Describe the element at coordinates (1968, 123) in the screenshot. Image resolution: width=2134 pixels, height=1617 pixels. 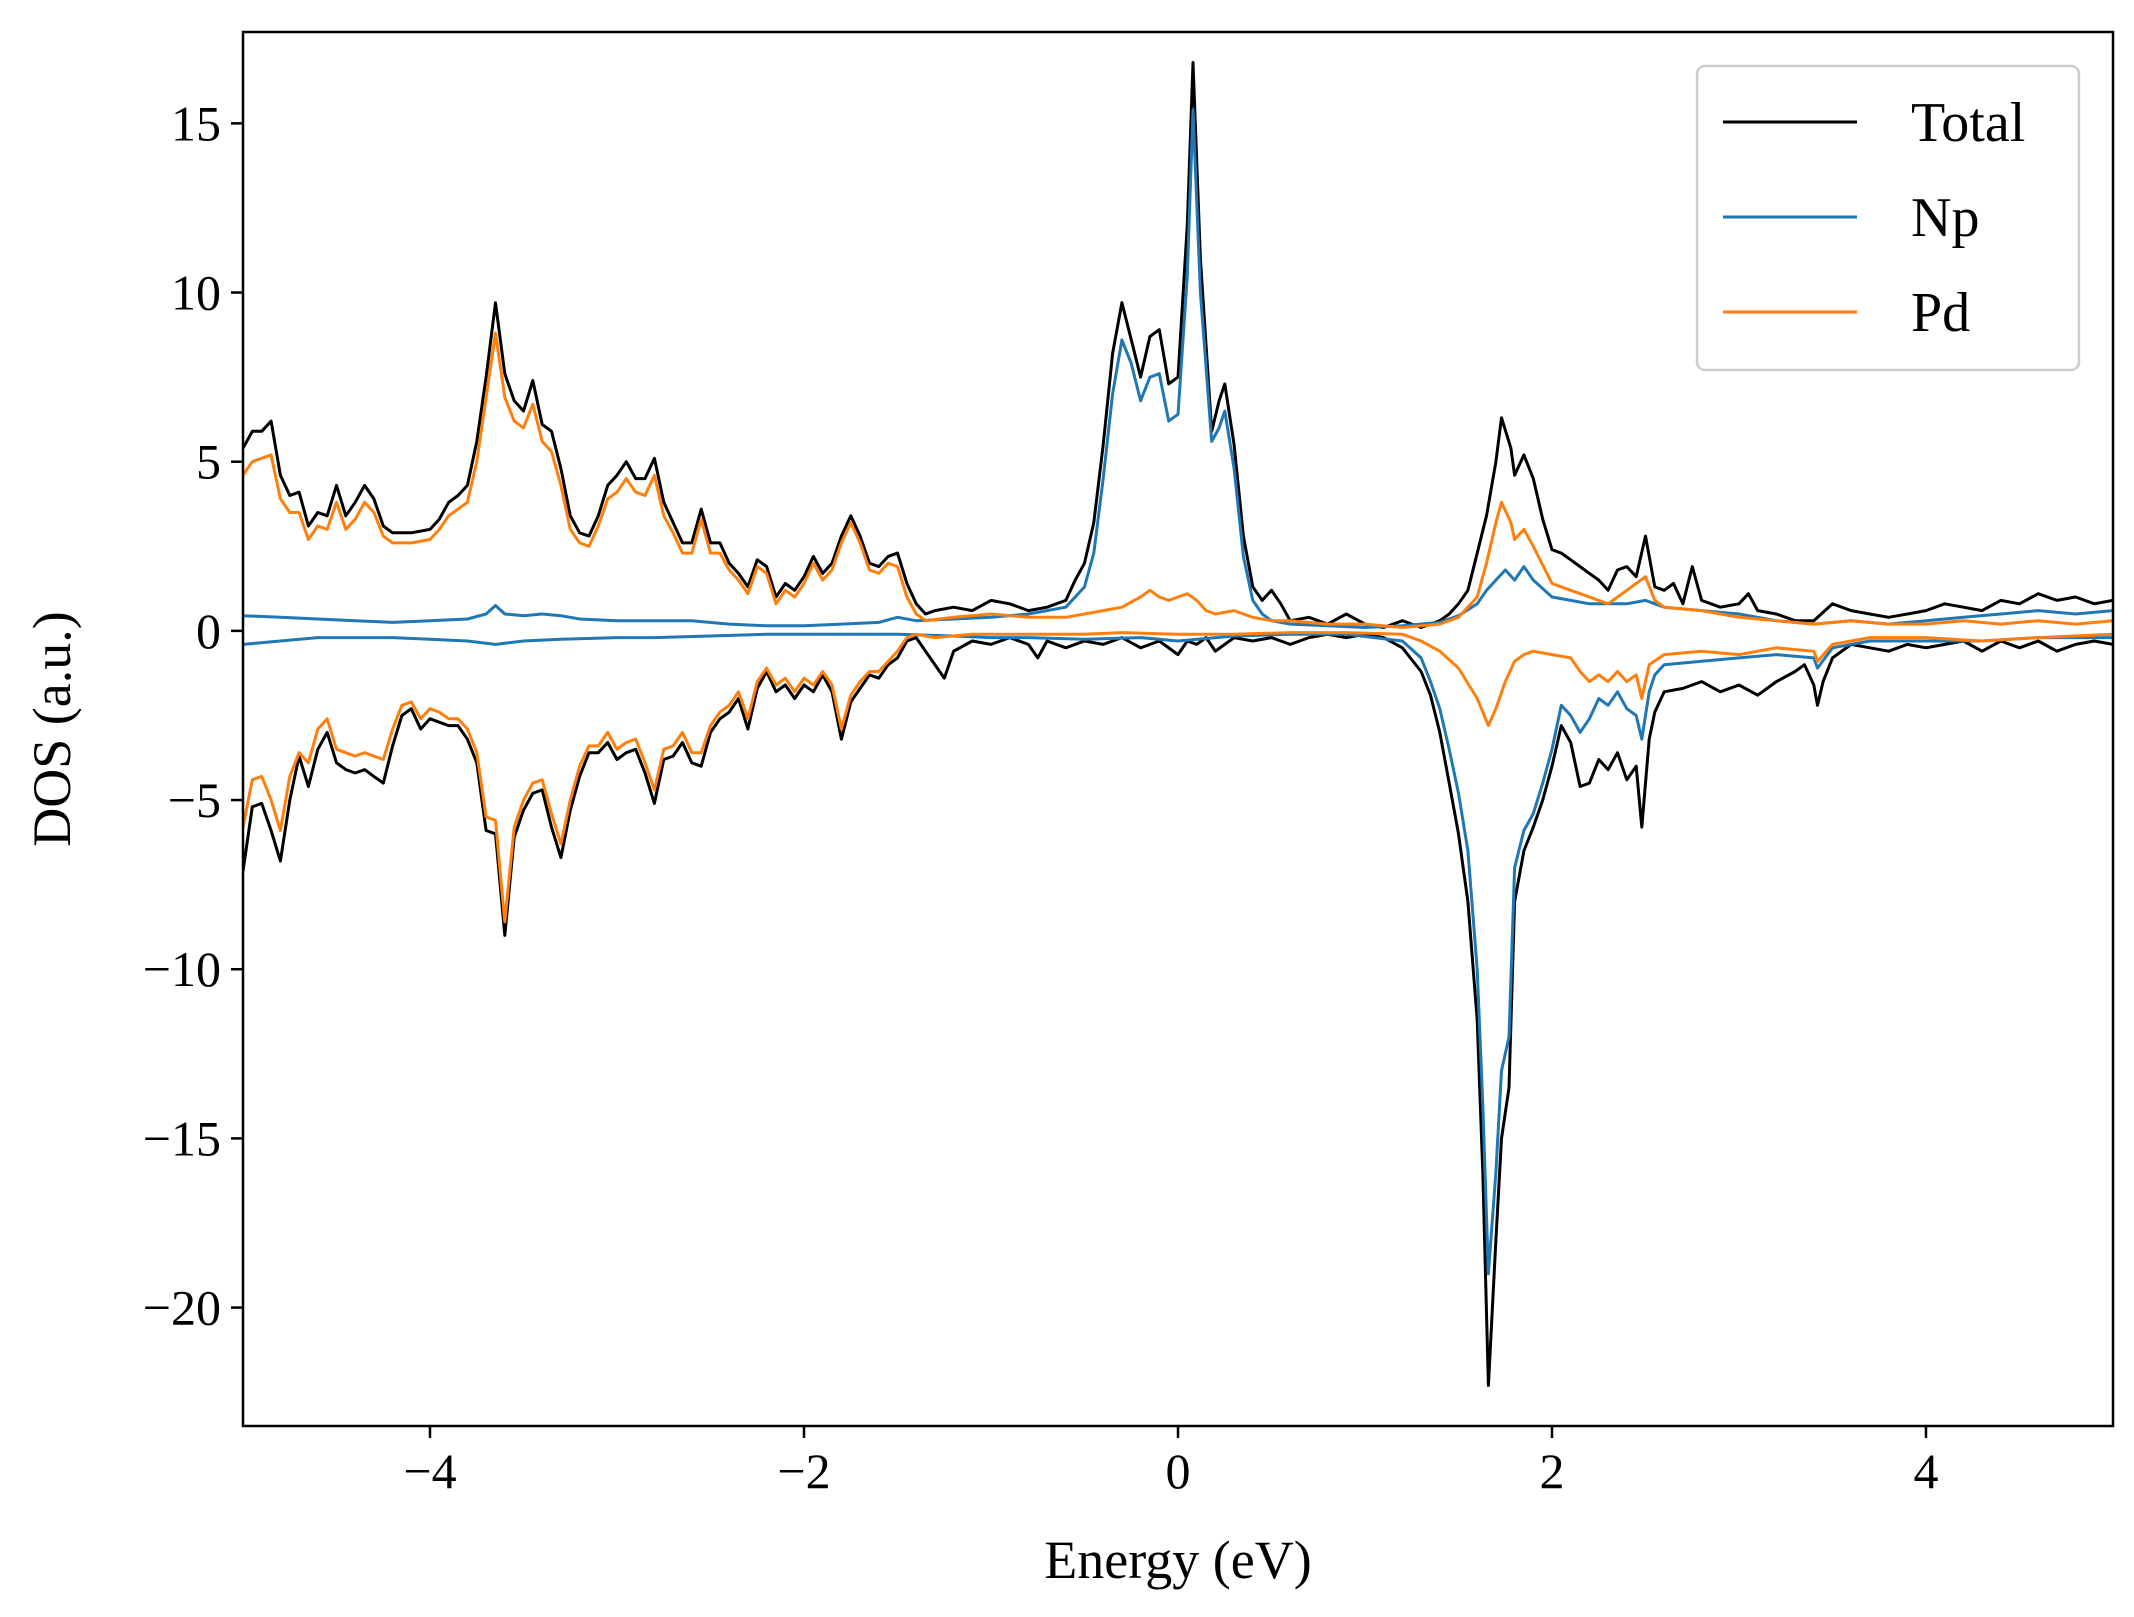
I see `legend-label-total: Total` at that location.